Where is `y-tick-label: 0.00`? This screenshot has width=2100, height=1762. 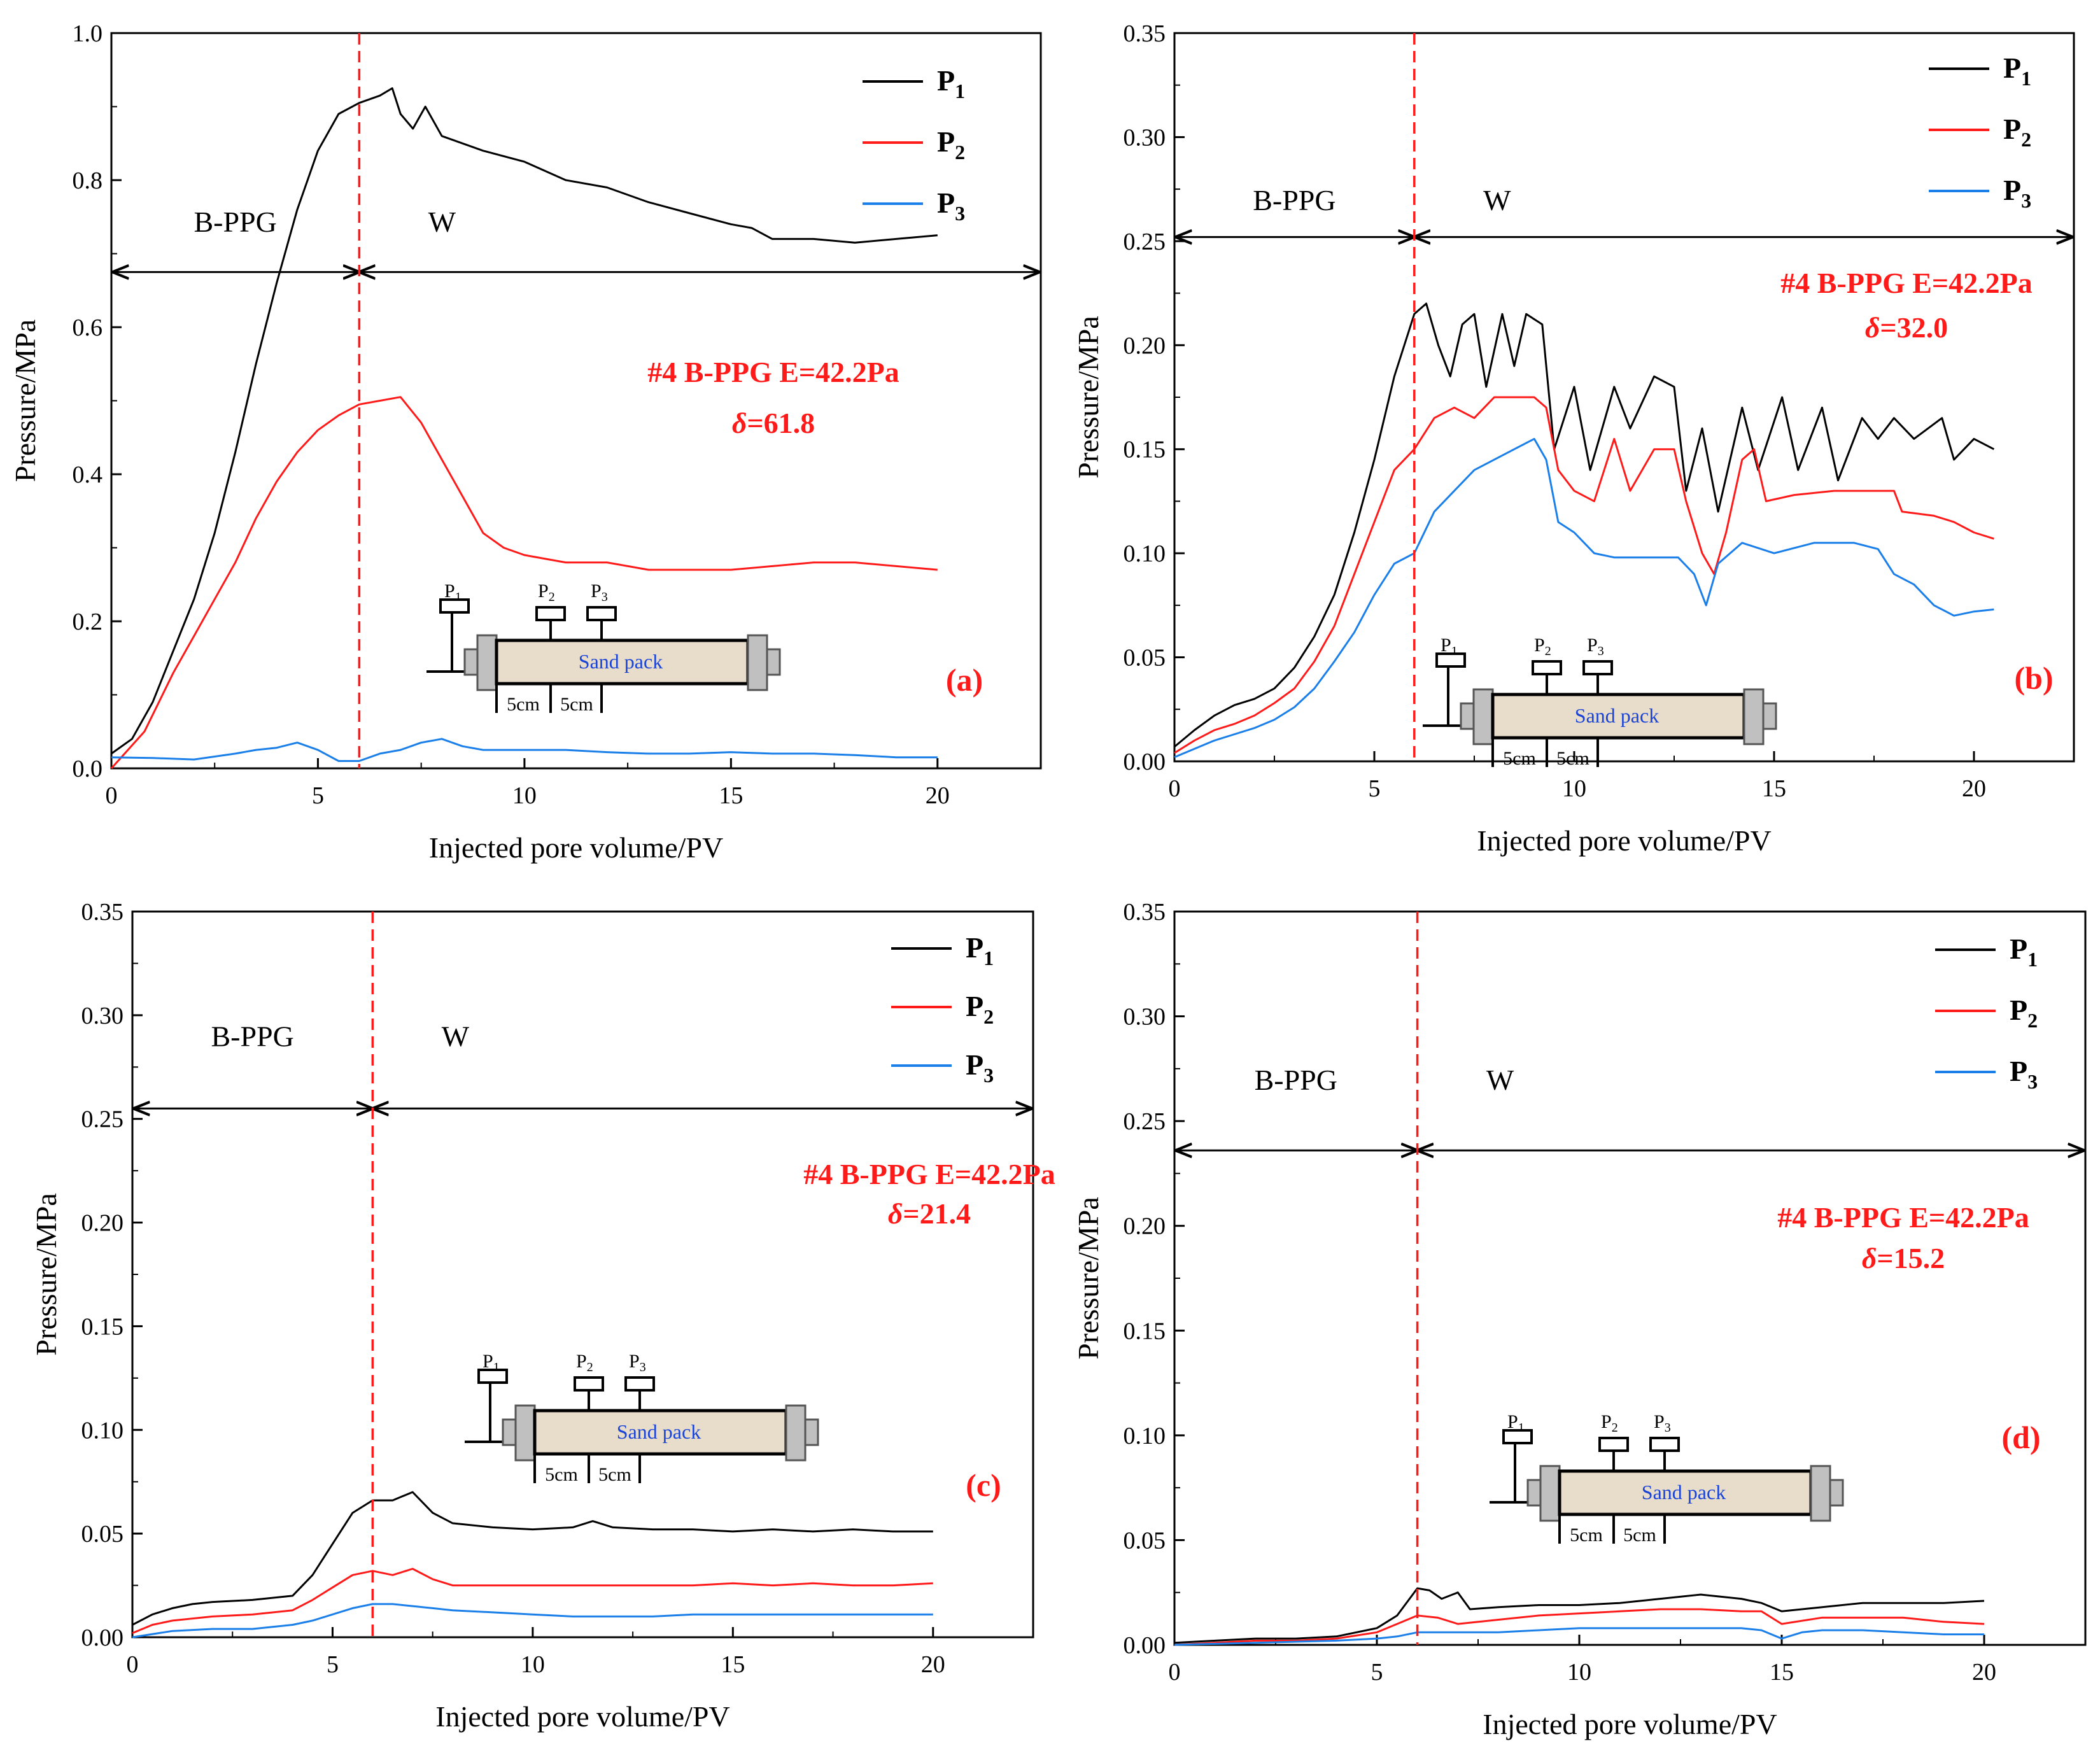
y-tick-label: 0.00 is located at coordinates (102, 1638).